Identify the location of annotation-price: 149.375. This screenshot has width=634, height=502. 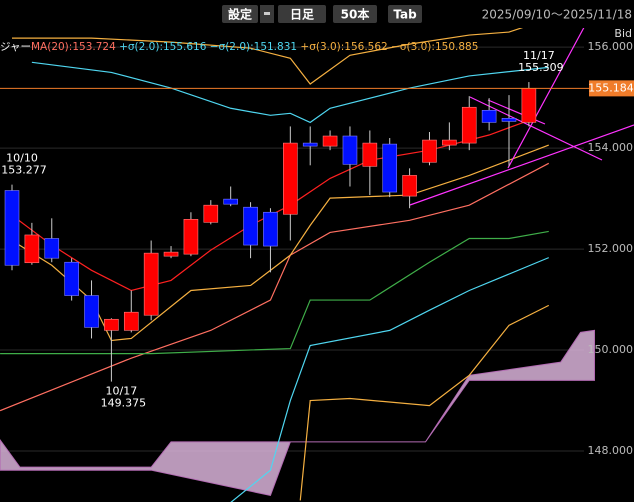
(124, 403).